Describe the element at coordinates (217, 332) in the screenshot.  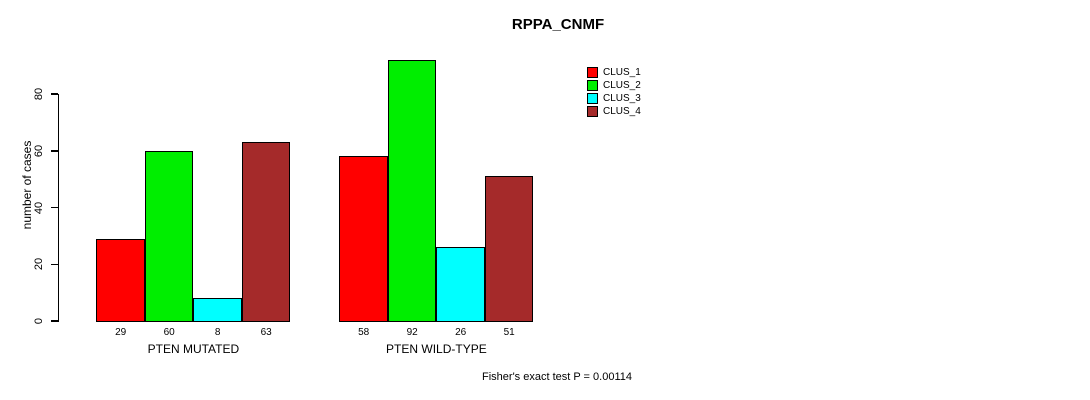
I see `bar-value-label: 8` at that location.